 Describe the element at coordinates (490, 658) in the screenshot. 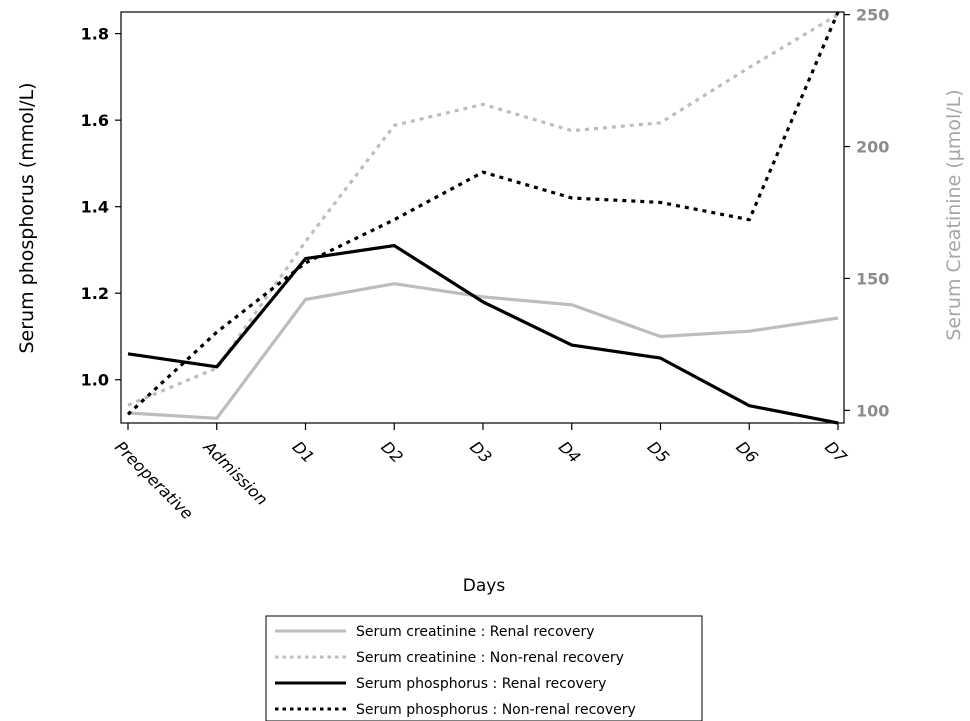

I see `legend-label-1: Serum creatinine : Non-renal recovery` at that location.